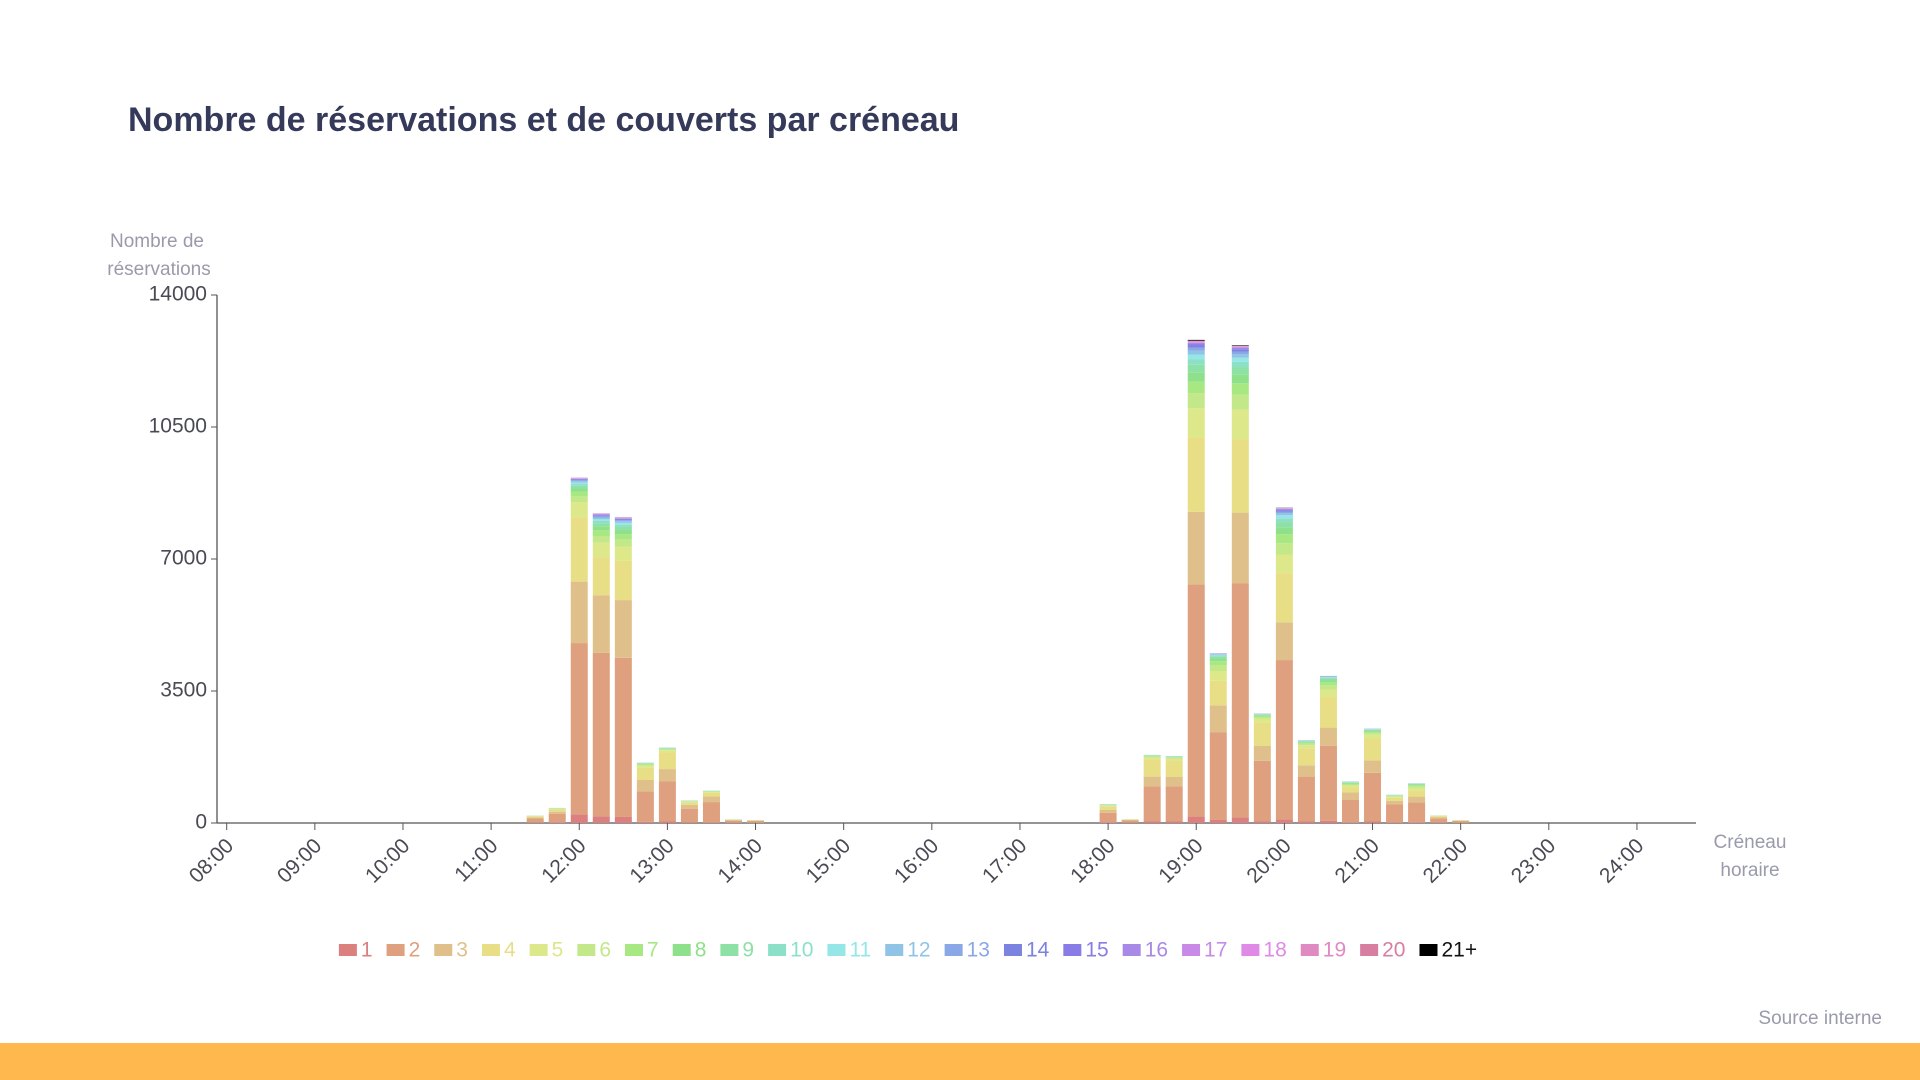 Image resolution: width=1920 pixels, height=1080 pixels. I want to click on legend-item: 15, so click(1086, 950).